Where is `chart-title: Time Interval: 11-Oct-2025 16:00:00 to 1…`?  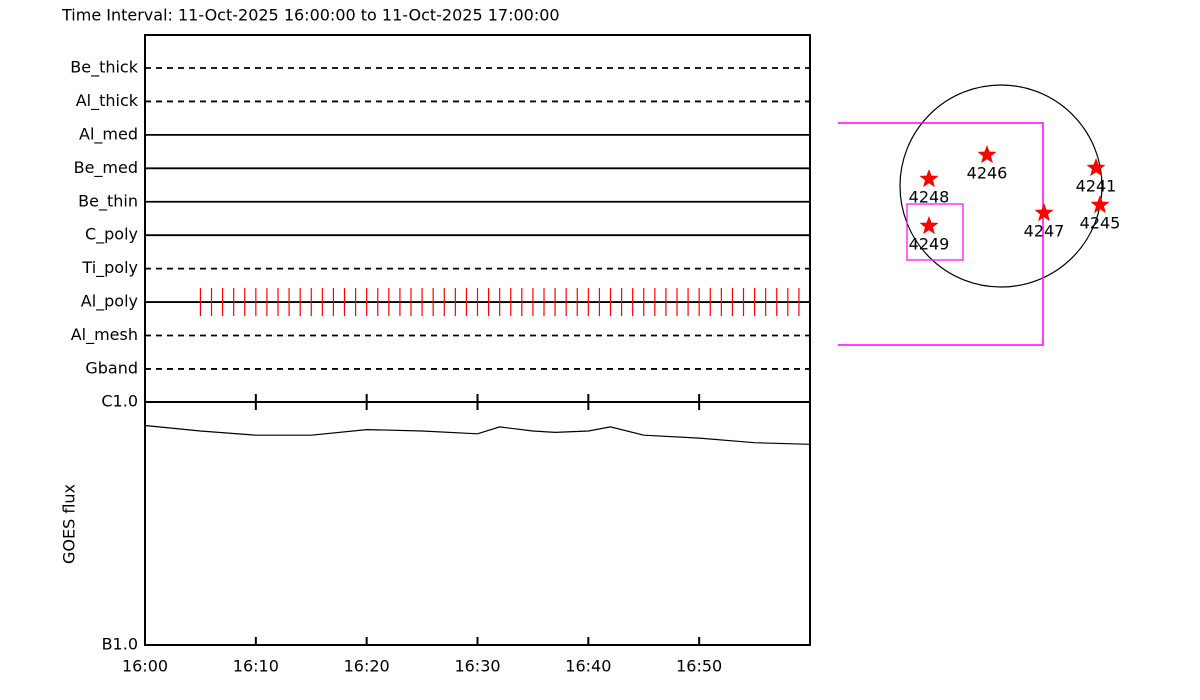
chart-title: Time Interval: 11-Oct-2025 16:00:00 to 1… is located at coordinates (310, 15).